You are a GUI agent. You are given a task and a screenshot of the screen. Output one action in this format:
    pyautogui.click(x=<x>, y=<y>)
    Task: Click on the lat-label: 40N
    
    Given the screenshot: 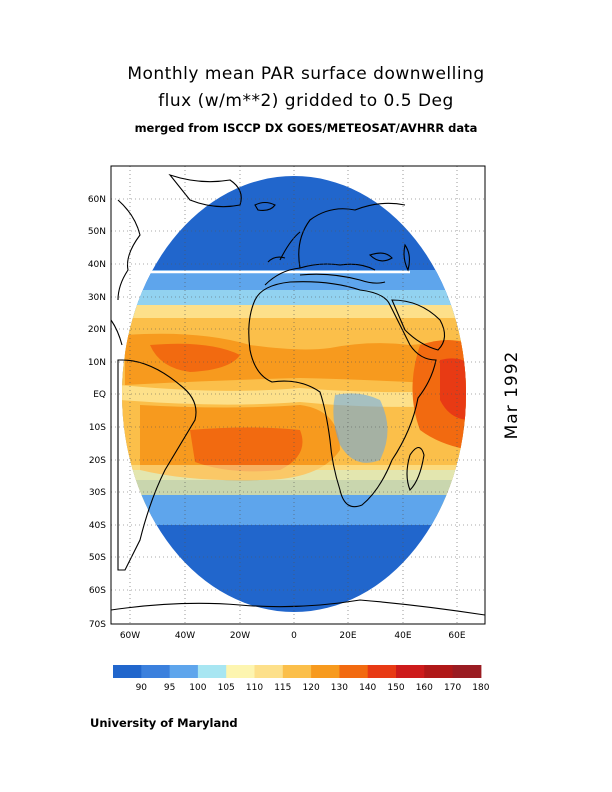 What is the action you would take?
    pyautogui.click(x=97, y=265)
    